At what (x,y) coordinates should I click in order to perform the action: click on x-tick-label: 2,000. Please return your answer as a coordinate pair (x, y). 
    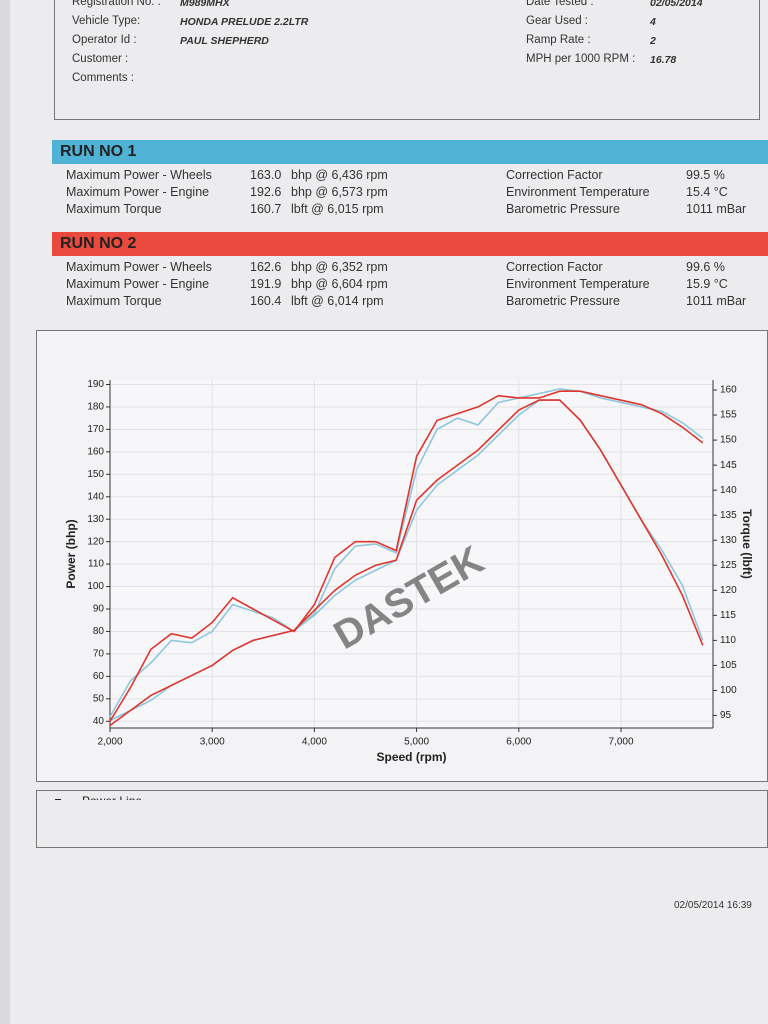
    Looking at the image, I should click on (109, 742).